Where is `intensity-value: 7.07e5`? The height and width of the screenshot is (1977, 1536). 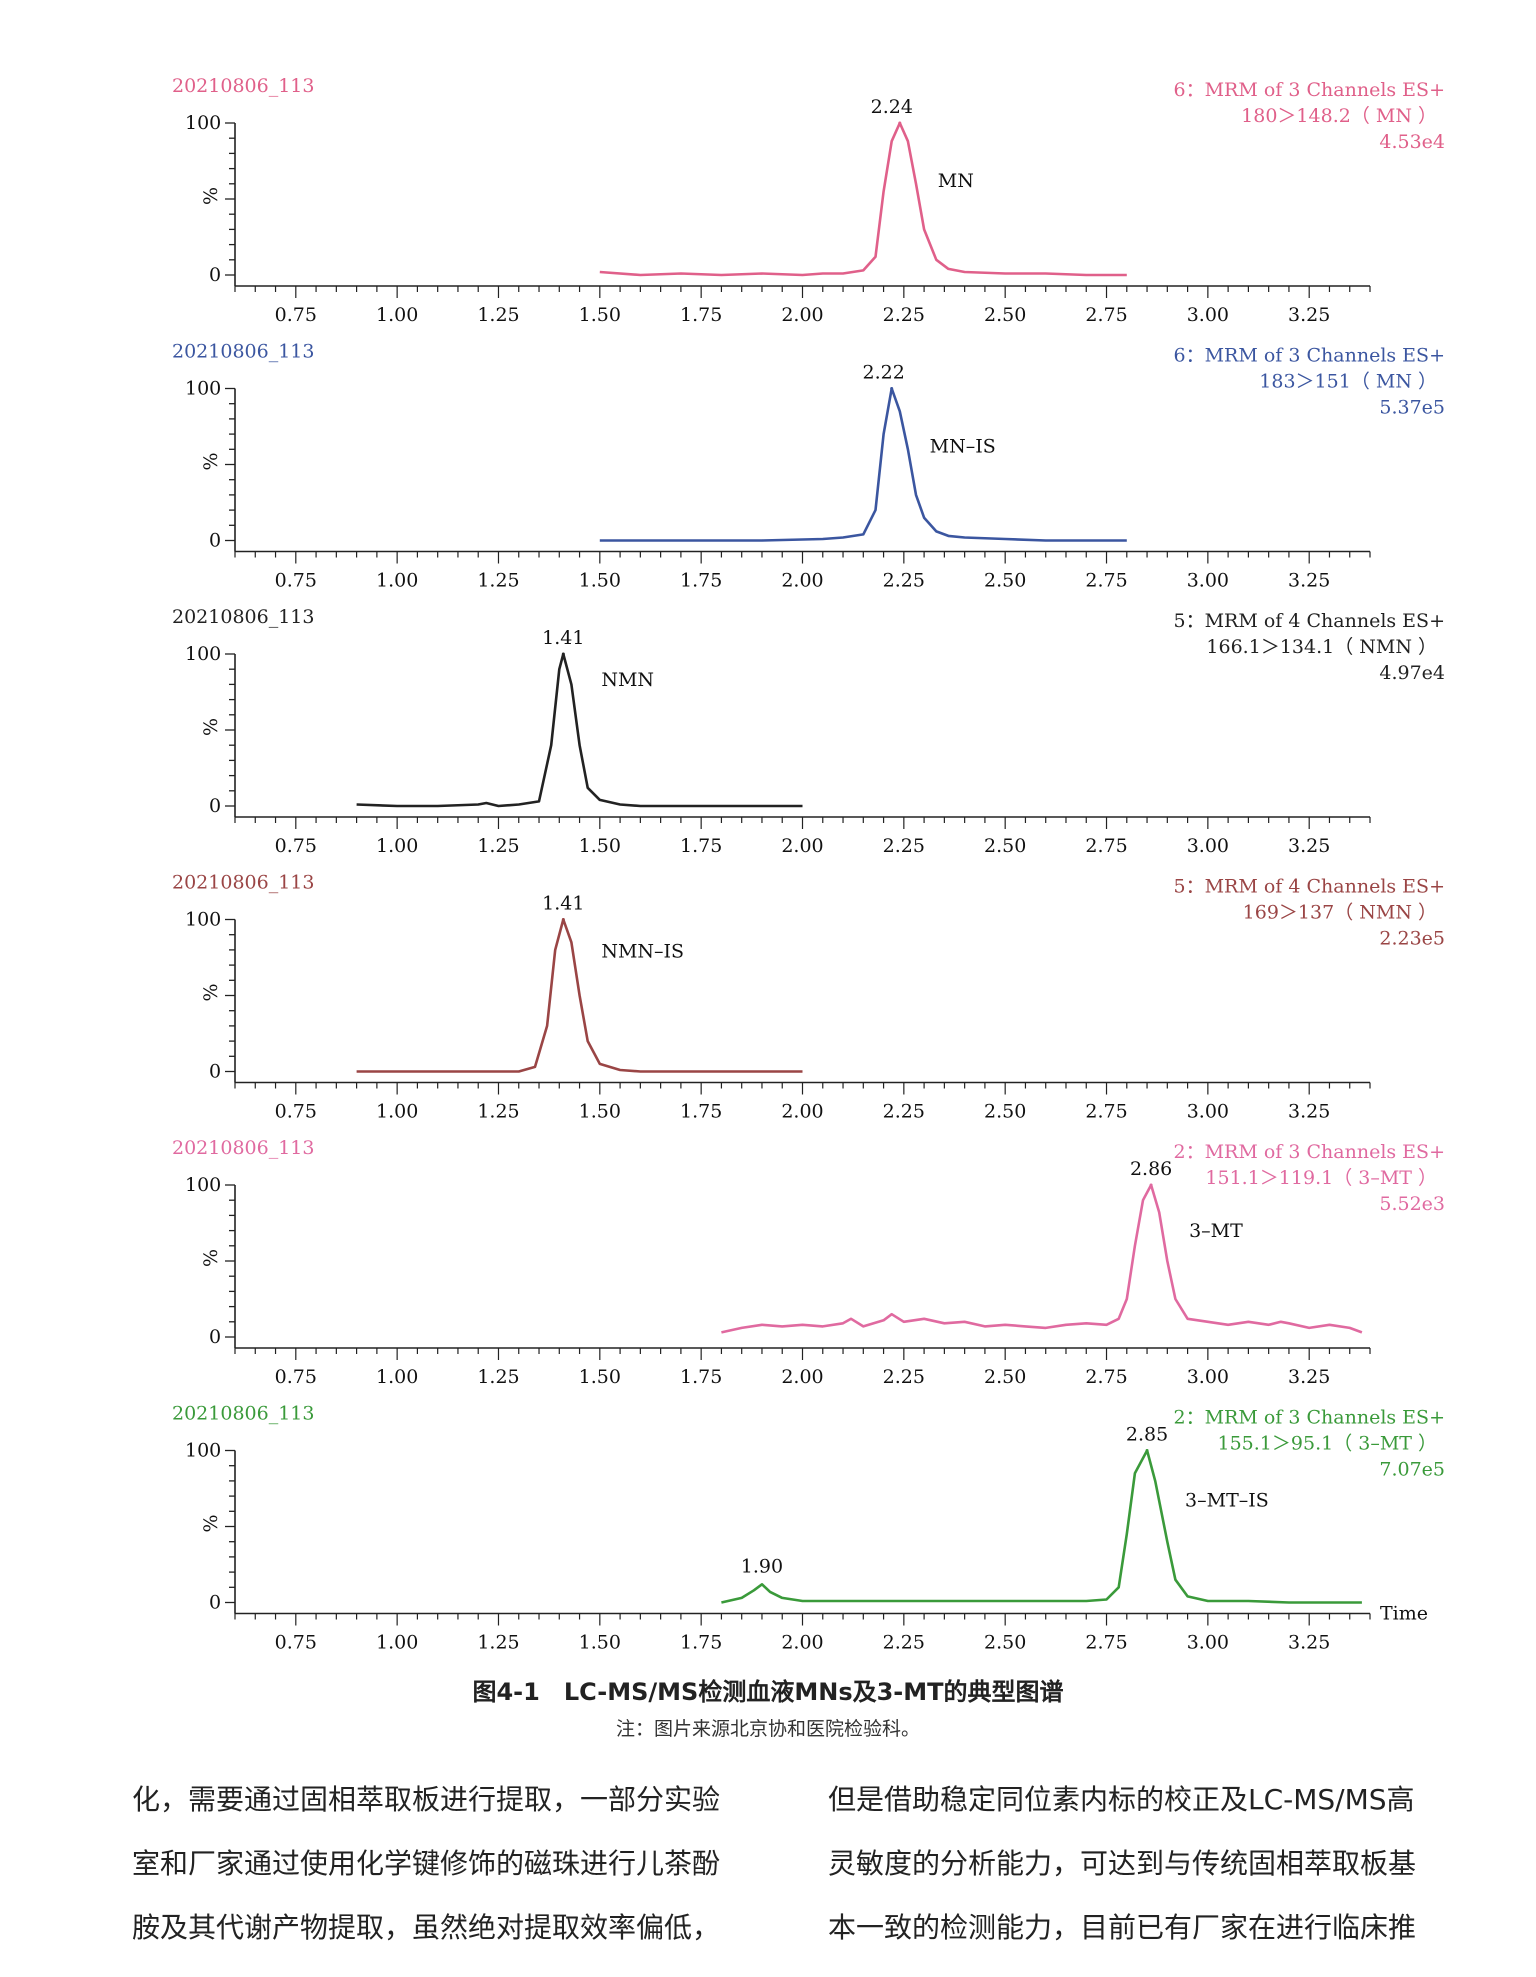
intensity-value: 7.07e5 is located at coordinates (1412, 1470).